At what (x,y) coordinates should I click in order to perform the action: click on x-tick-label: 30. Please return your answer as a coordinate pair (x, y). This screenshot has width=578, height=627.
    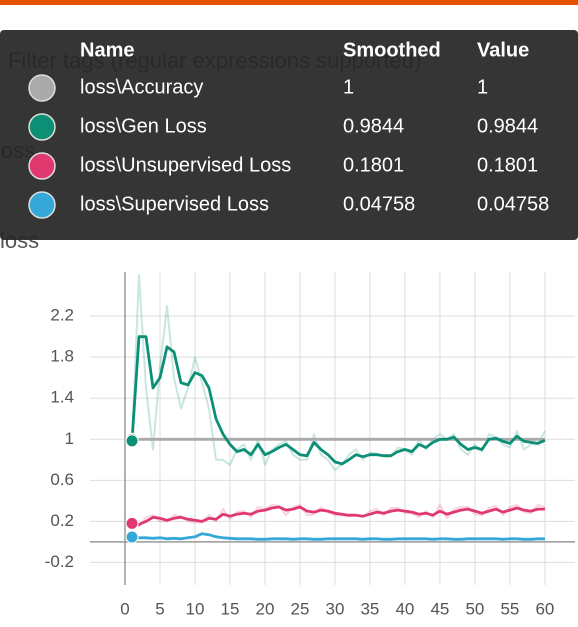
    Looking at the image, I should click on (334, 608).